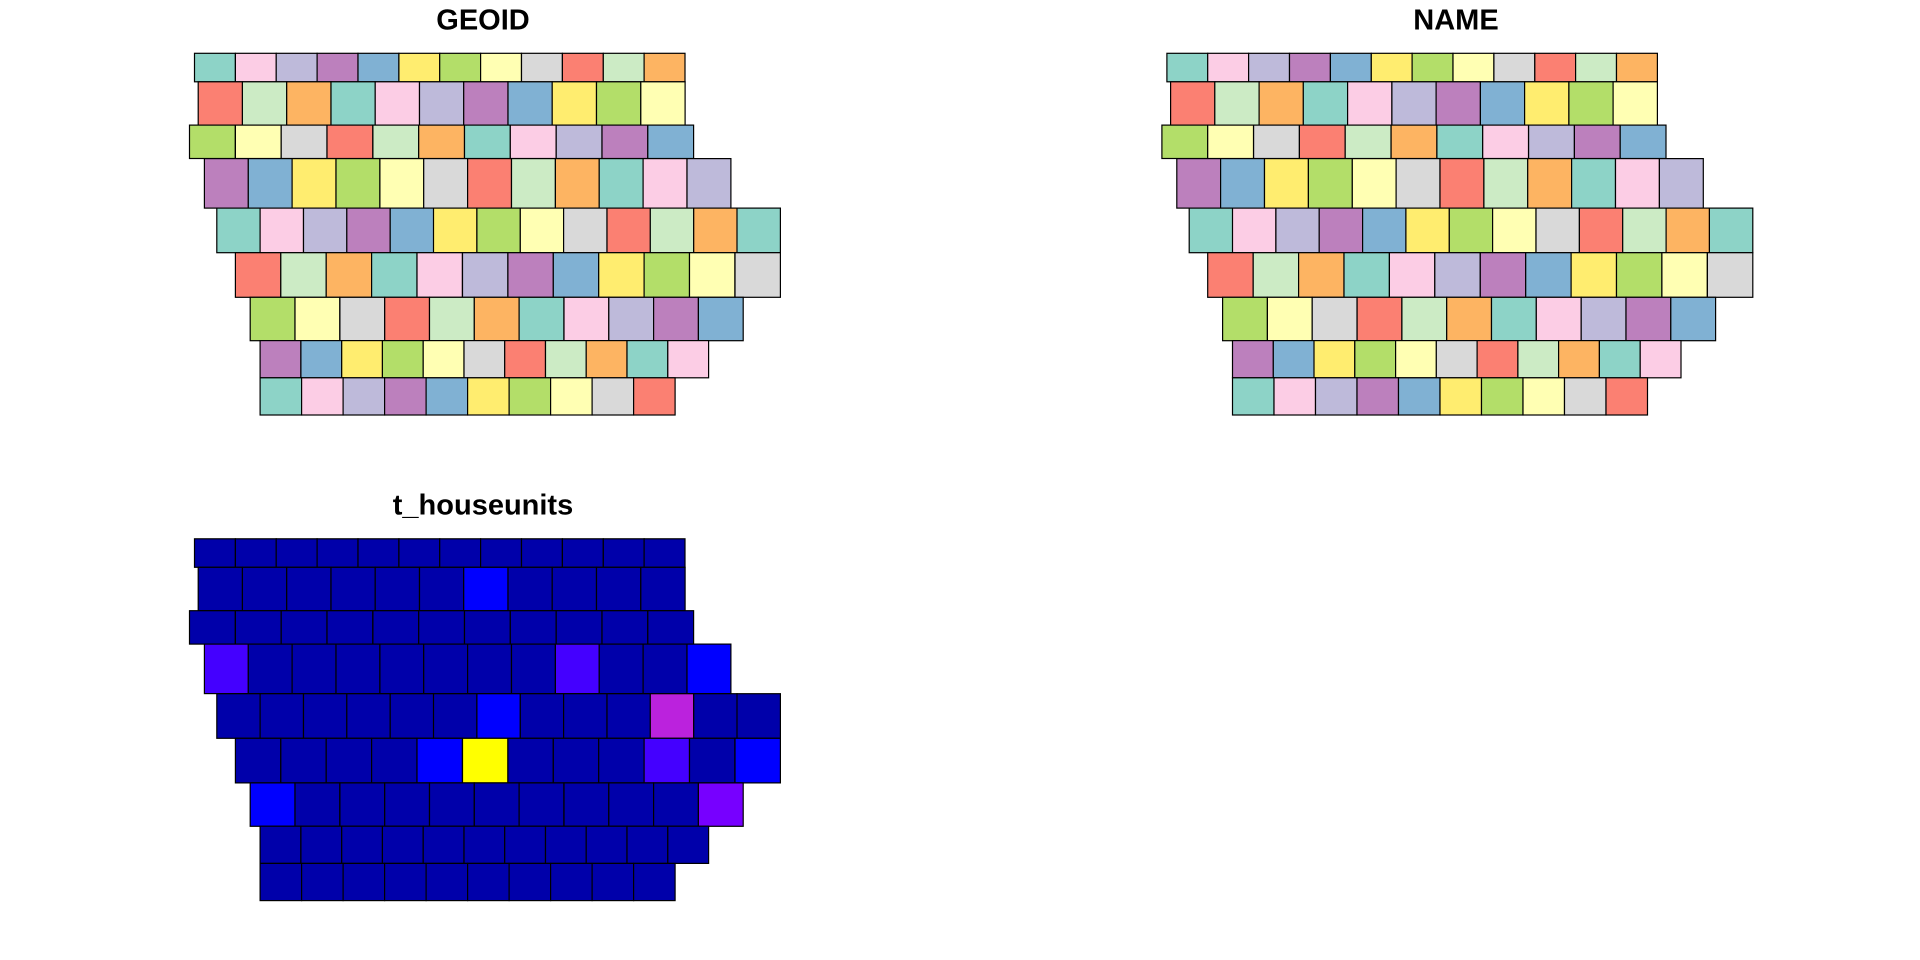 This screenshot has width=1920, height=960. I want to click on panel-title: t_houseunits, so click(483, 506).